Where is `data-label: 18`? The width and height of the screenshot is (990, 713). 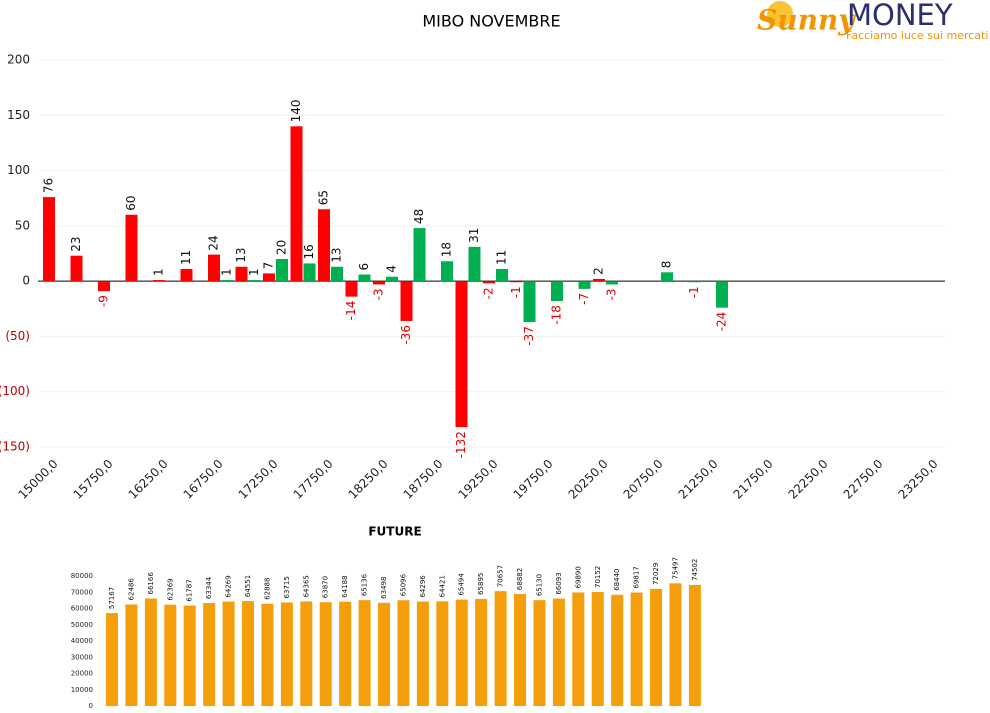 data-label: 18 is located at coordinates (447, 249).